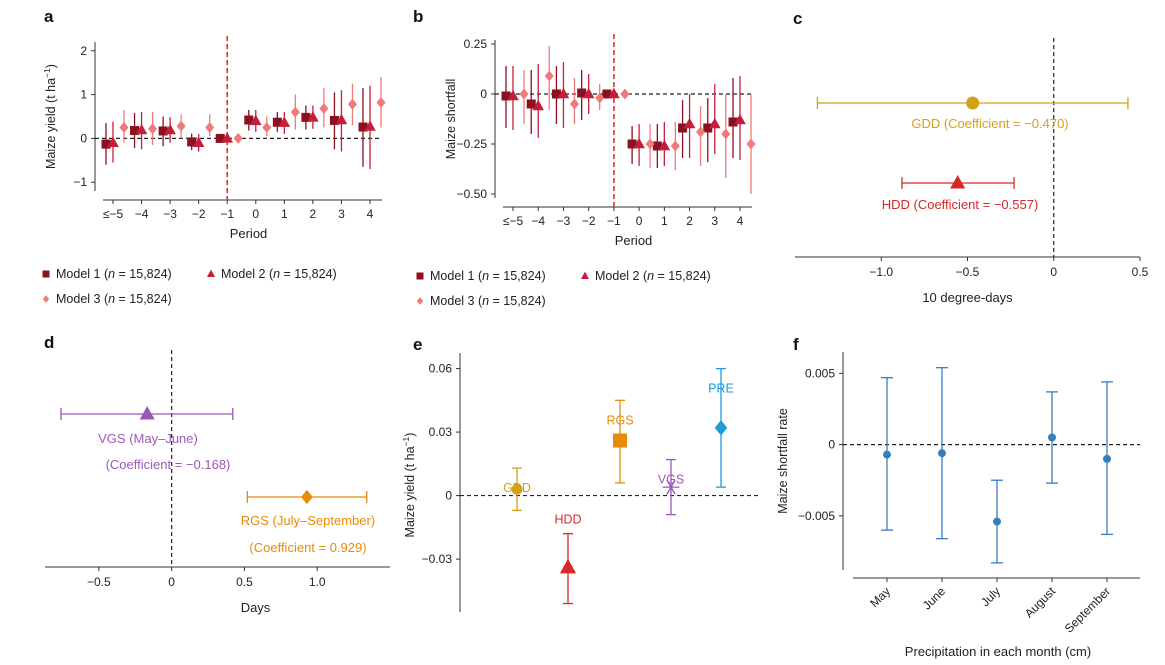 The height and width of the screenshot is (665, 1165). I want to click on y-axis-label-superscript: −1, so click(47, 73).